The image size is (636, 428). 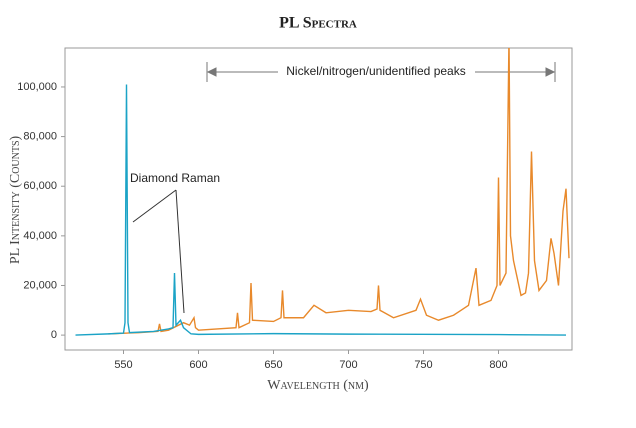 What do you see at coordinates (40, 186) in the screenshot?
I see `y-tick-label: 60,000` at bounding box center [40, 186].